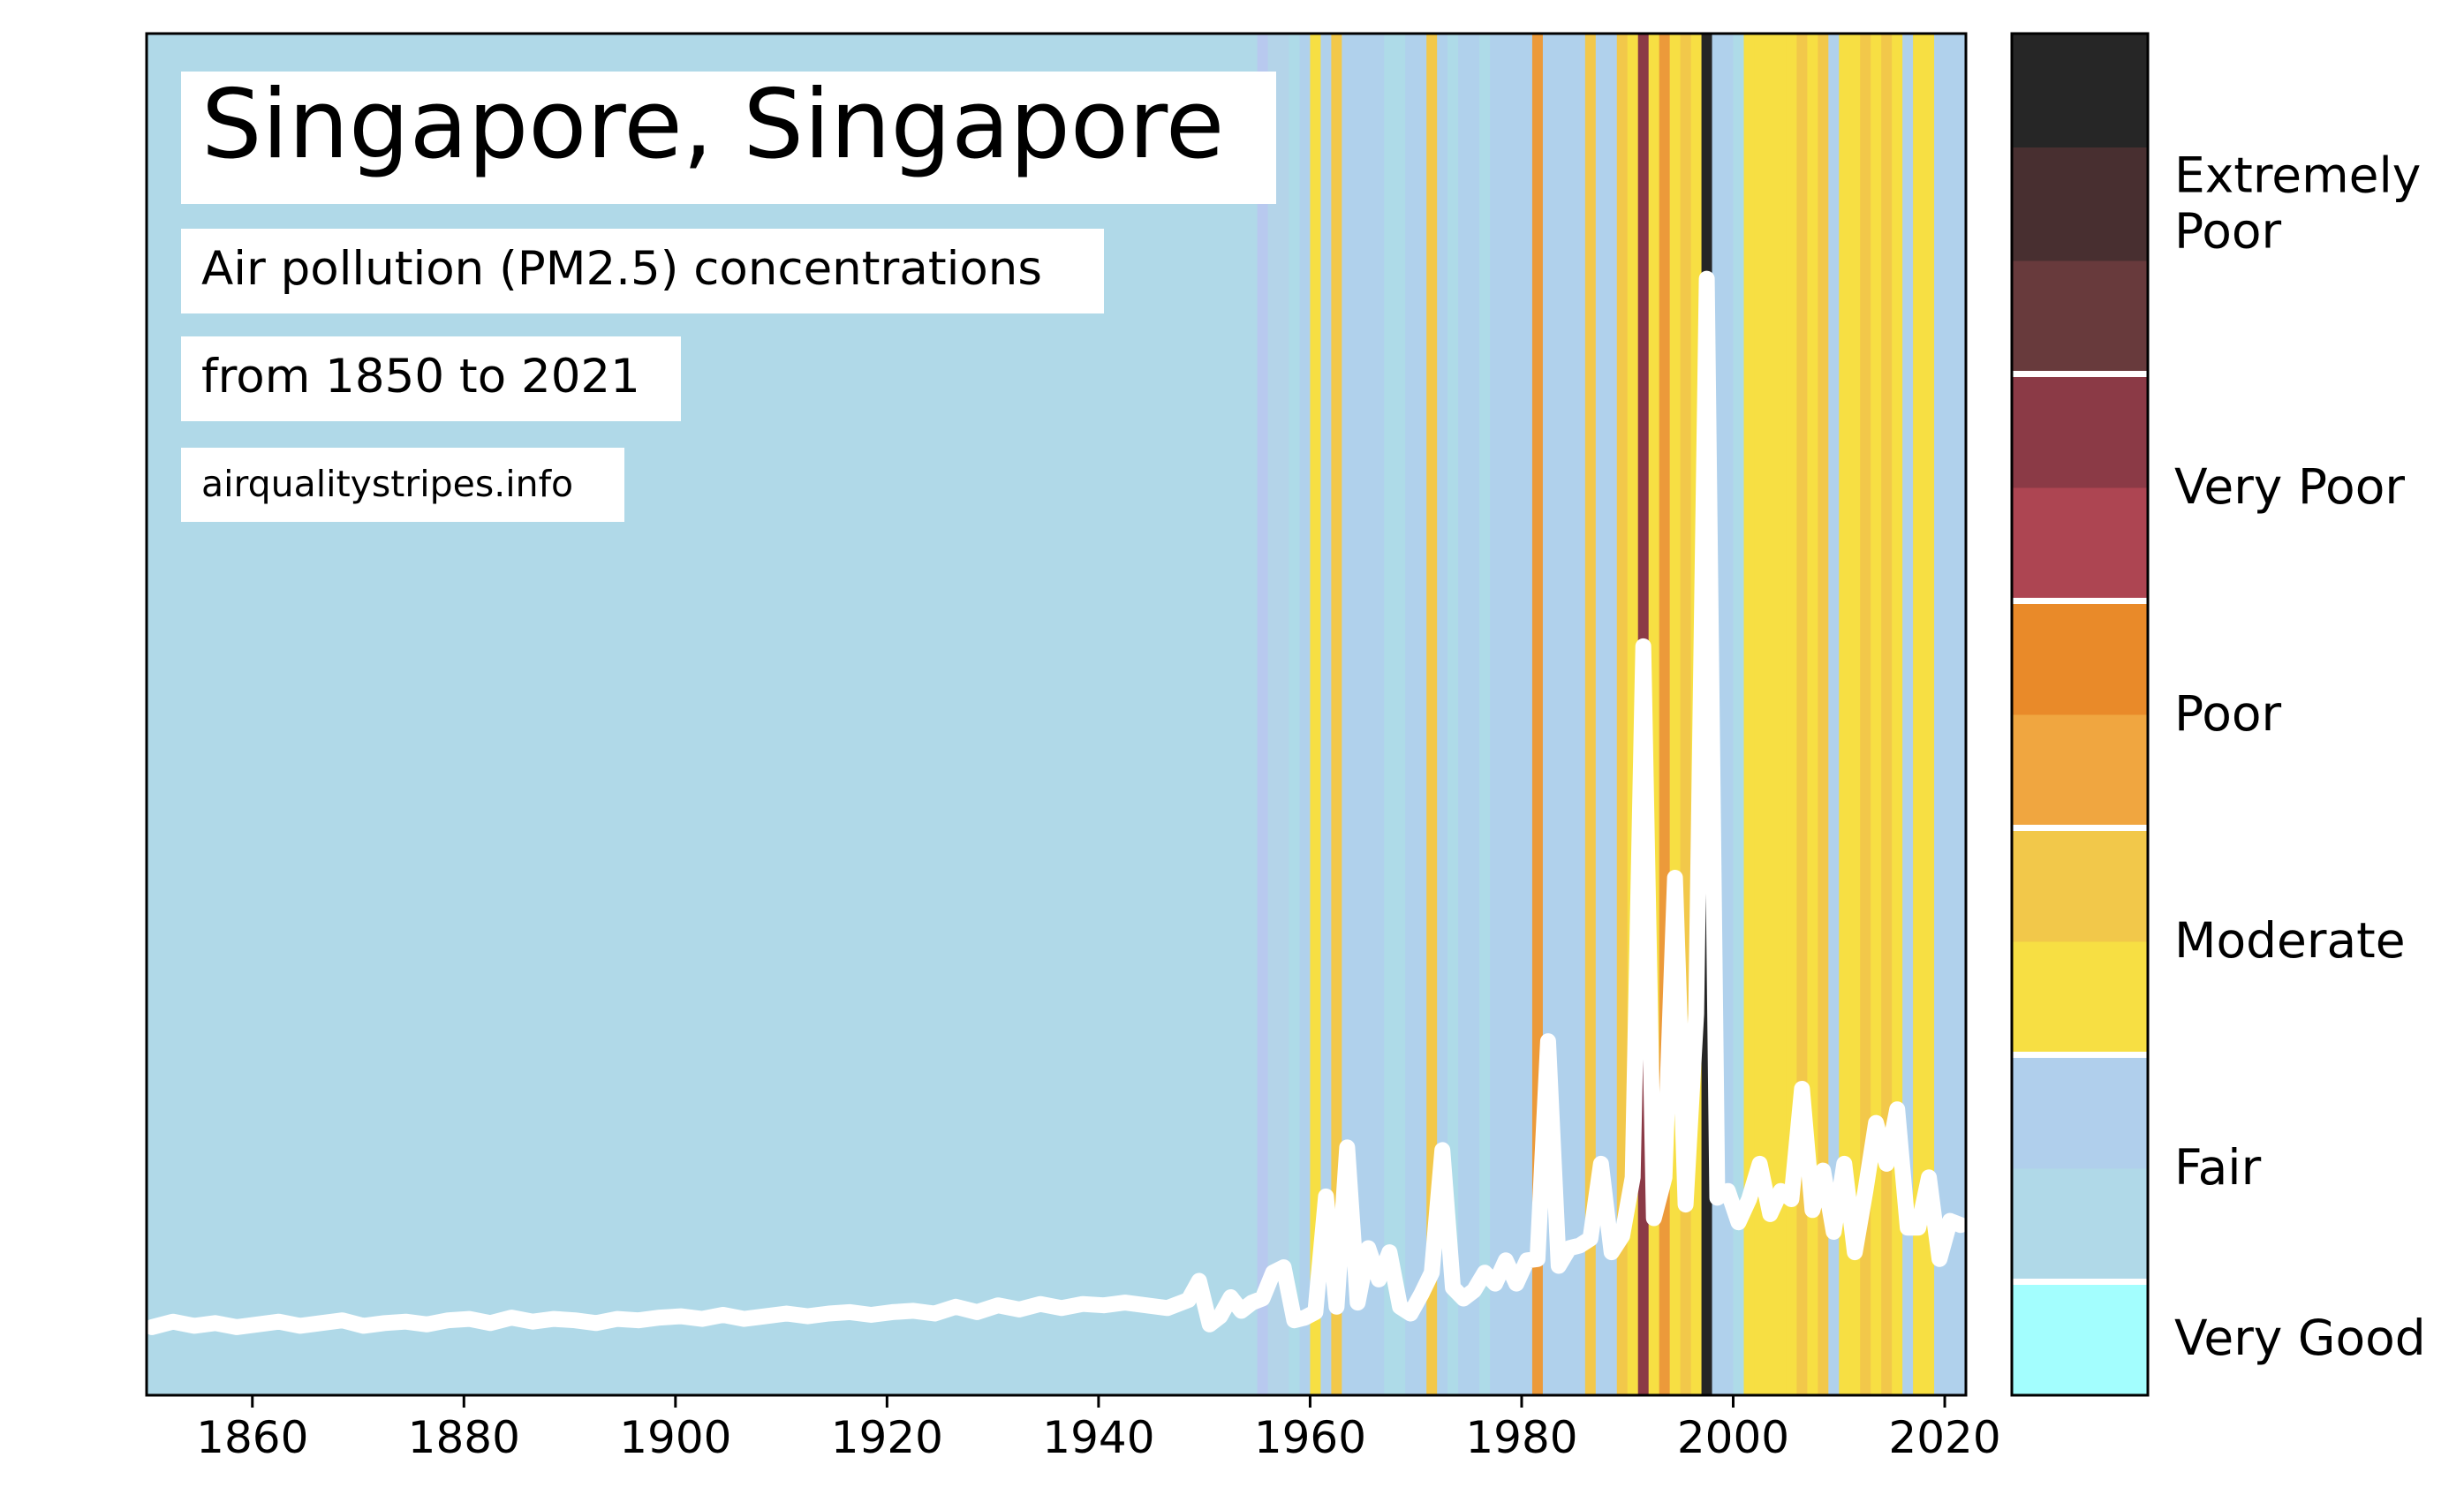 The width and height of the screenshot is (2464, 1495). Describe the element at coordinates (1464, 715) in the screenshot. I see `stripe-1974` at that location.